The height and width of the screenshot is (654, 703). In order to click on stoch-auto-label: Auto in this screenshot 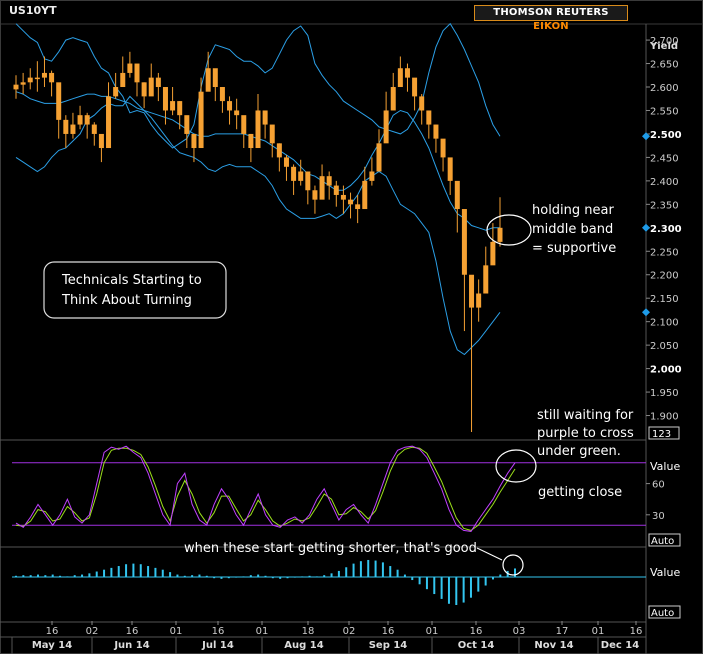, I will do `click(662, 541)`.